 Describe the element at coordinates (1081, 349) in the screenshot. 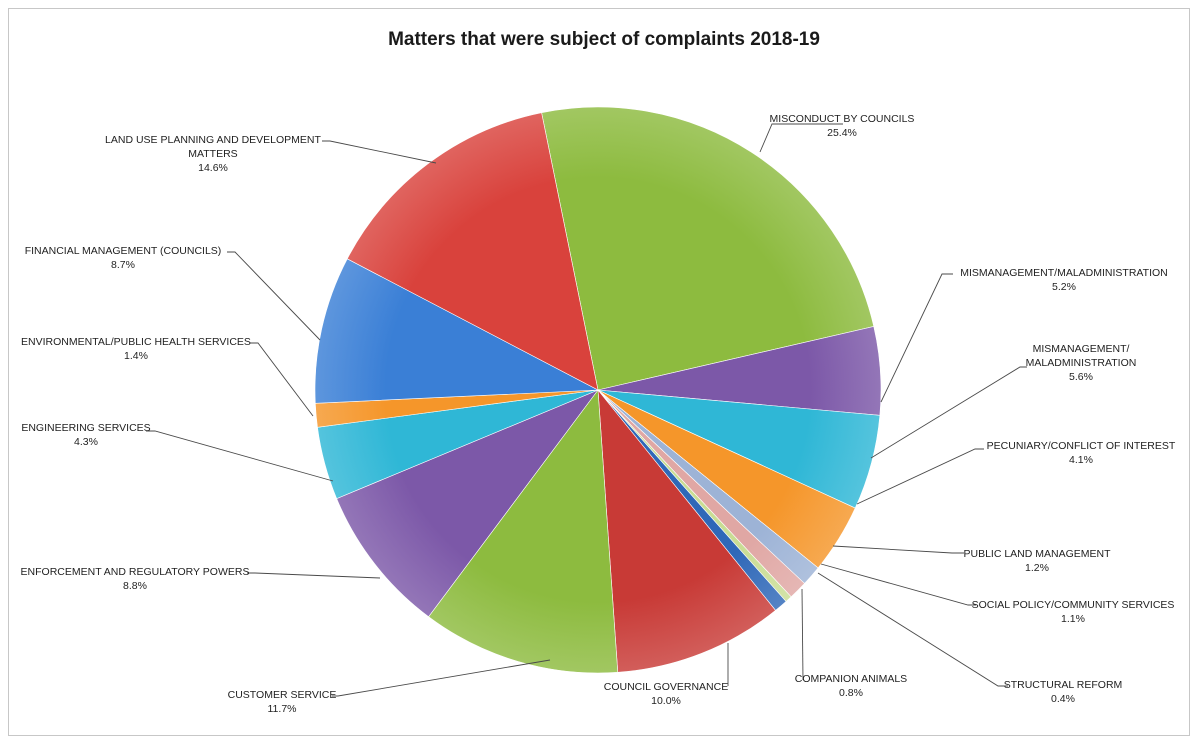

I see `slice-name: MISMANAGEMENT/` at that location.